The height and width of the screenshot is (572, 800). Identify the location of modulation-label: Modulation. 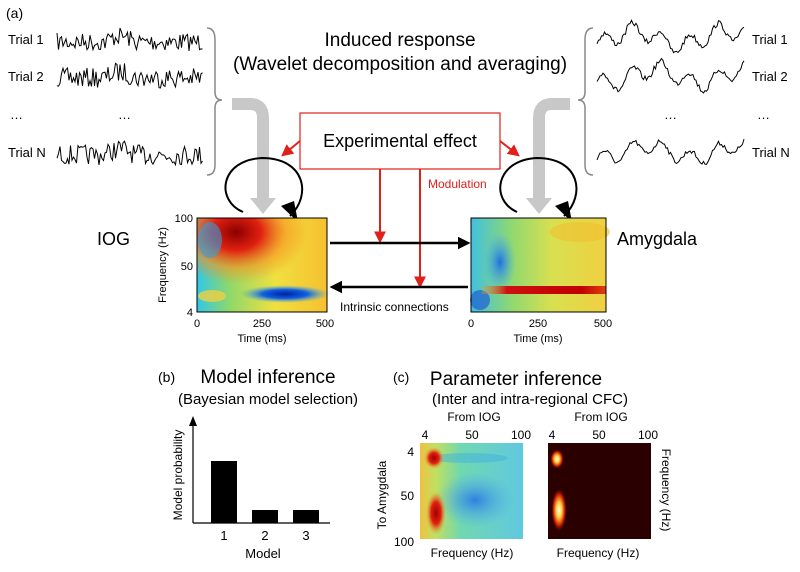
(457, 184).